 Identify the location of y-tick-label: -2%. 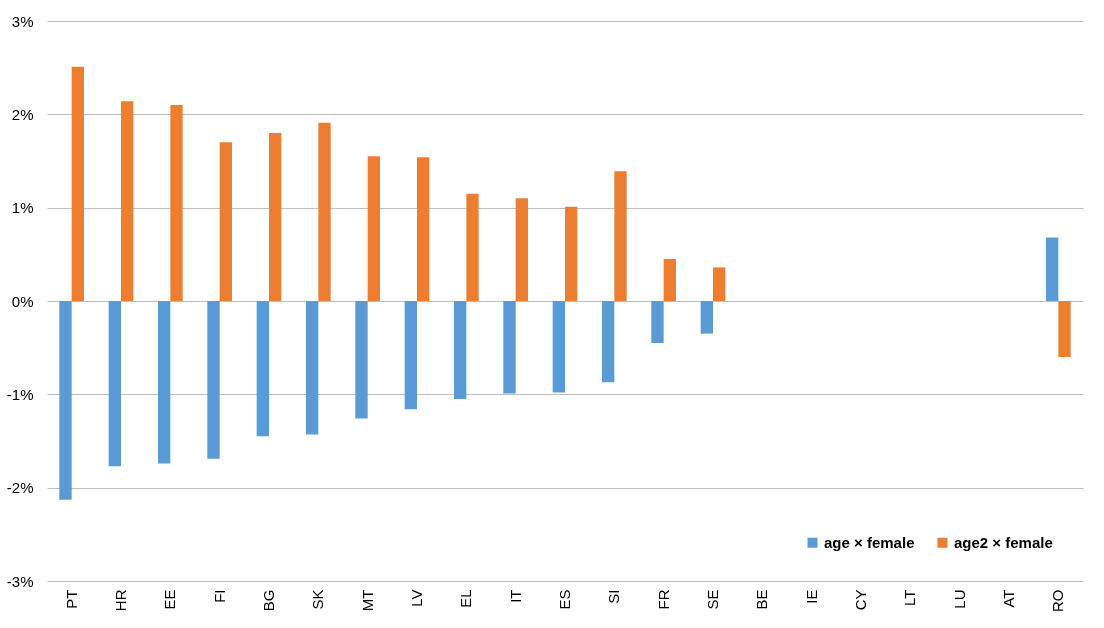
(20, 488).